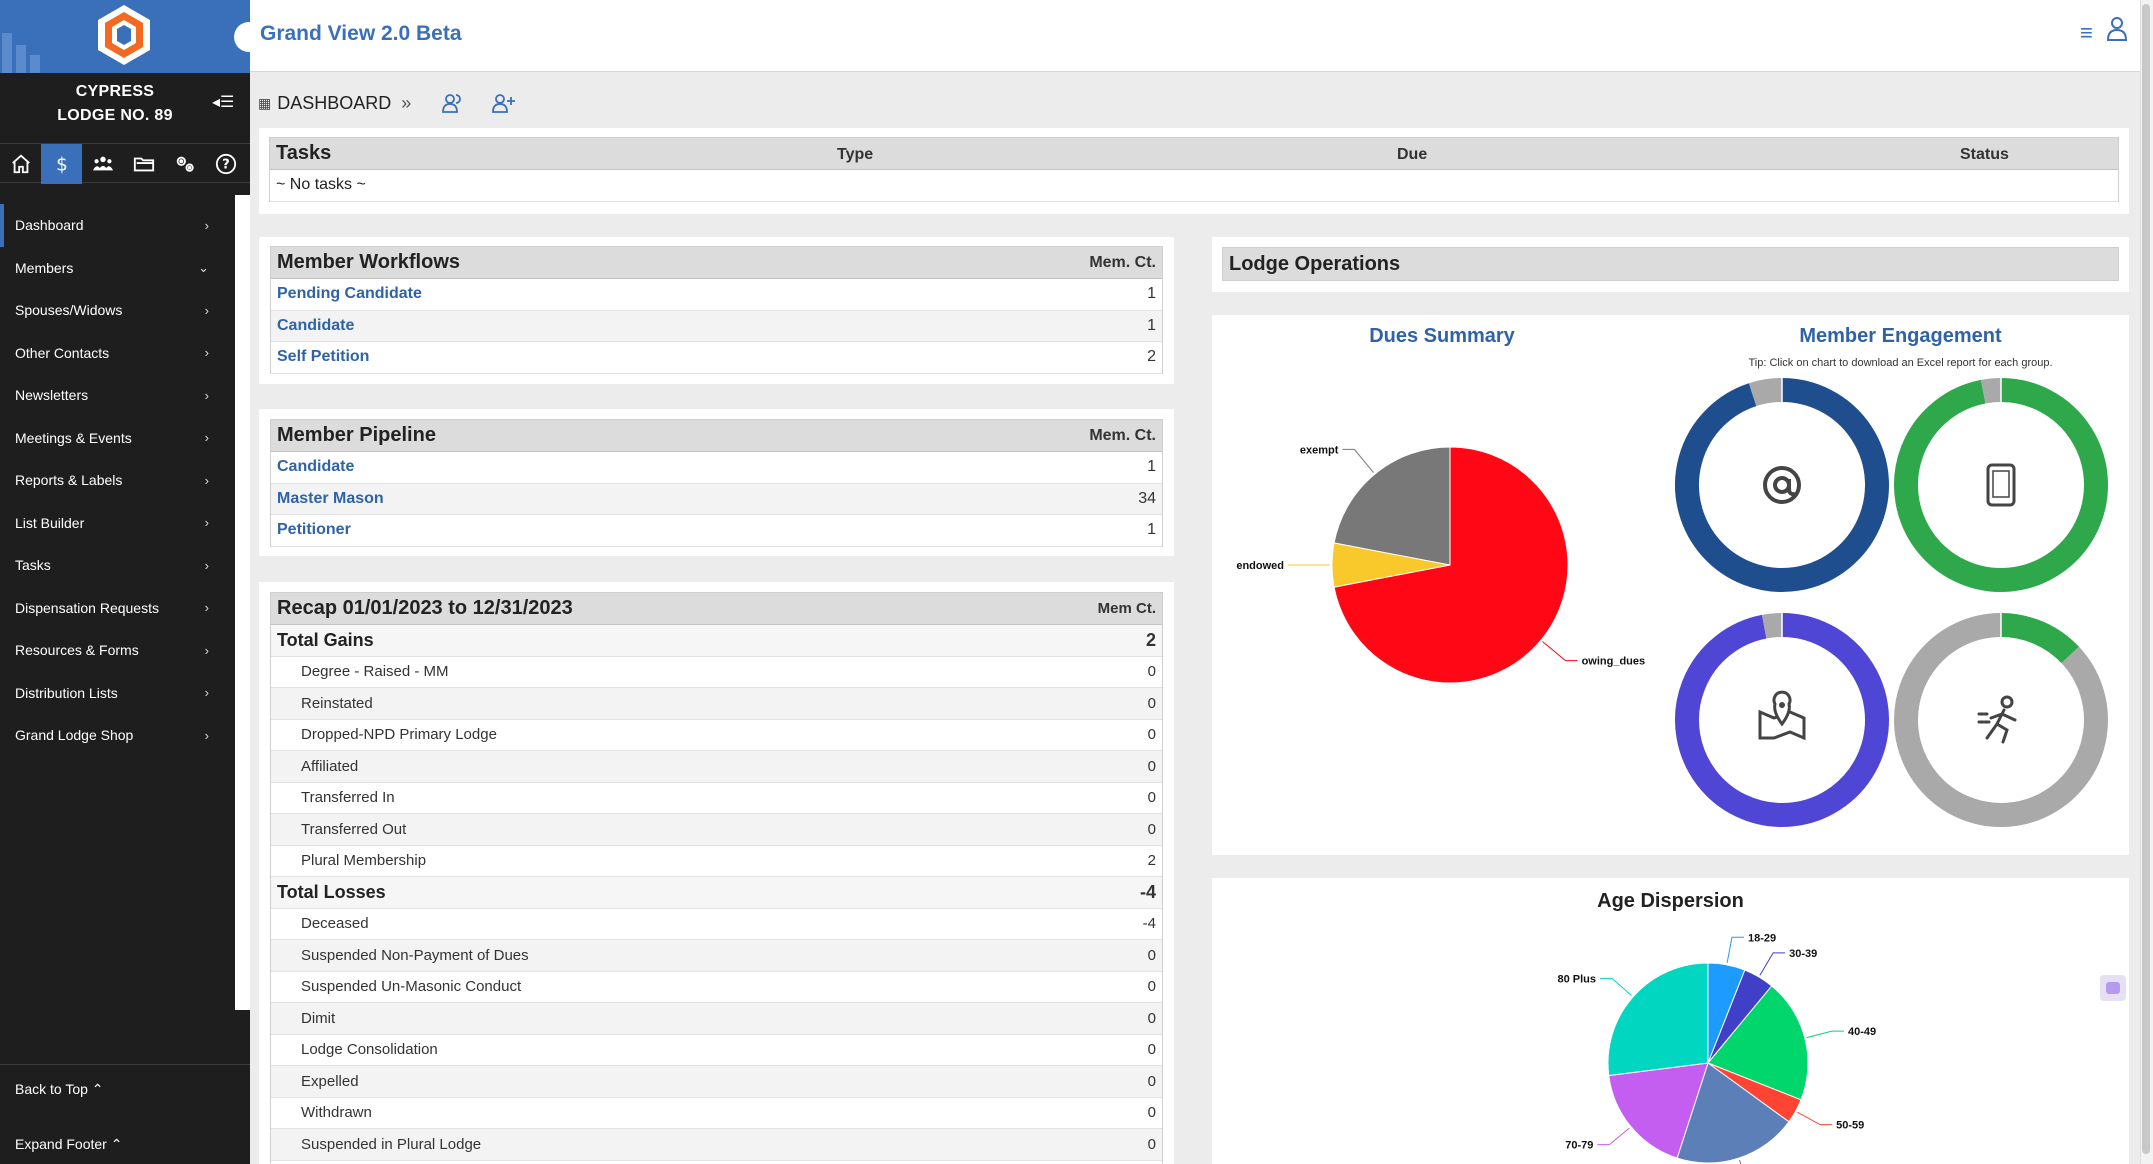  I want to click on row-link: Petitioner, so click(314, 530).